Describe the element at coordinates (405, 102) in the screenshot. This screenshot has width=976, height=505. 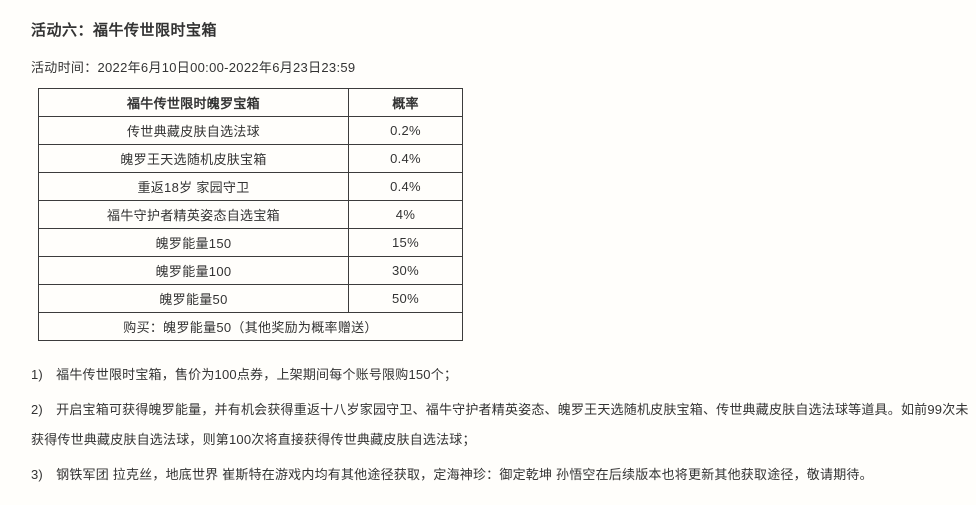
I see `table-header-rate: 概率` at that location.